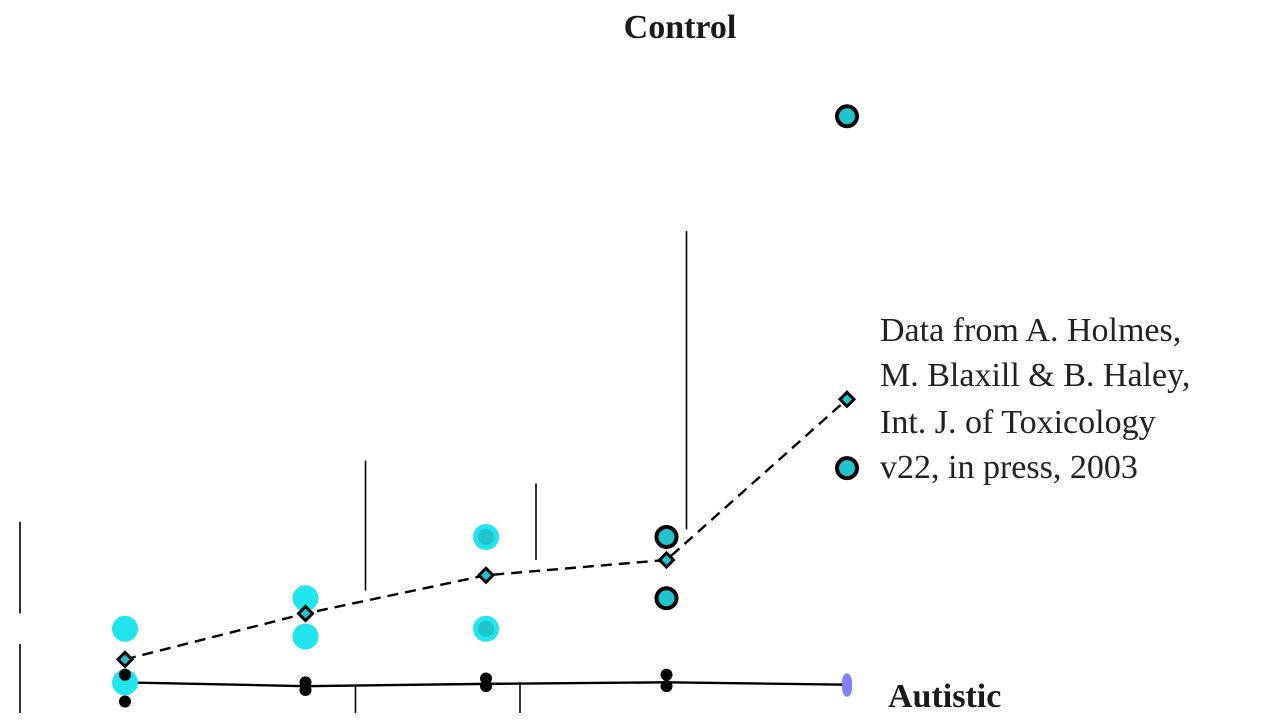 The height and width of the screenshot is (728, 1275). I want to click on source-annotation-line-2: M. Blaxill & B. Haley,, so click(1035, 375).